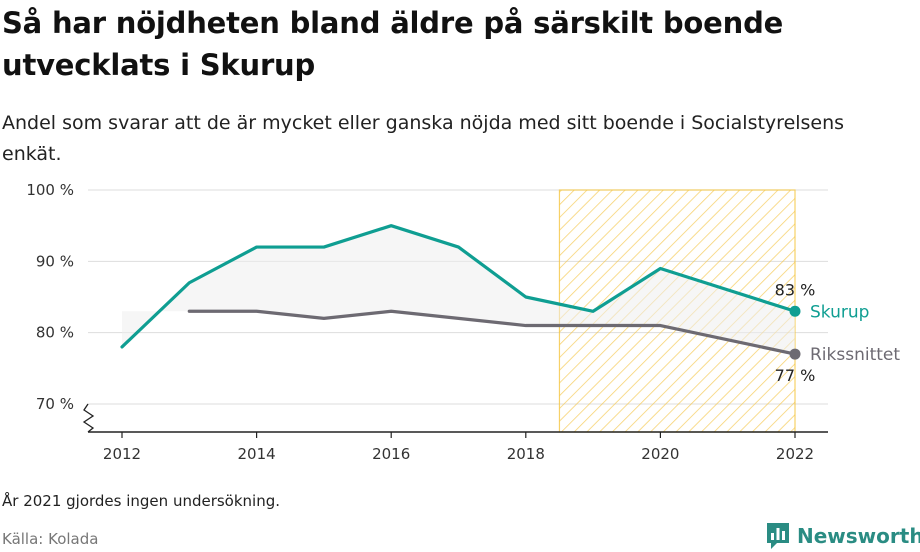  Describe the element at coordinates (795, 454) in the screenshot. I see `x-tick-label: 2022` at that location.